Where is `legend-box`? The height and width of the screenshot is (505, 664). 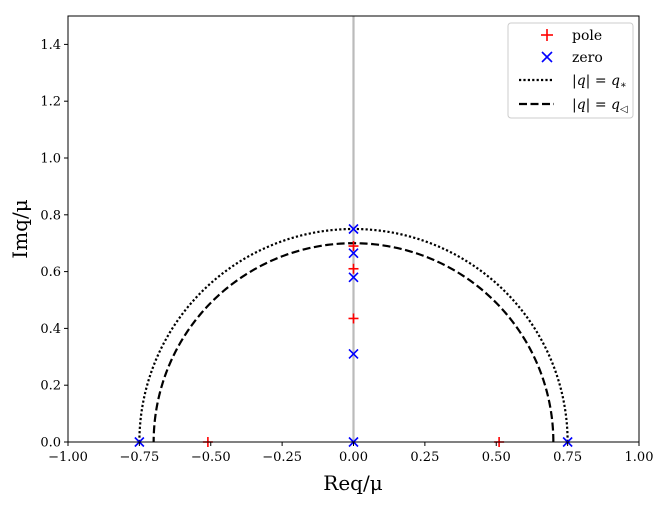
legend-box is located at coordinates (570, 70).